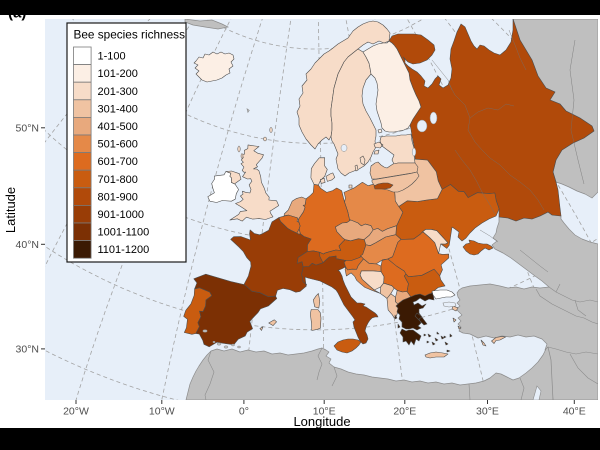 This screenshot has width=600, height=450. I want to click on svg-text: Longitude, so click(321, 421).